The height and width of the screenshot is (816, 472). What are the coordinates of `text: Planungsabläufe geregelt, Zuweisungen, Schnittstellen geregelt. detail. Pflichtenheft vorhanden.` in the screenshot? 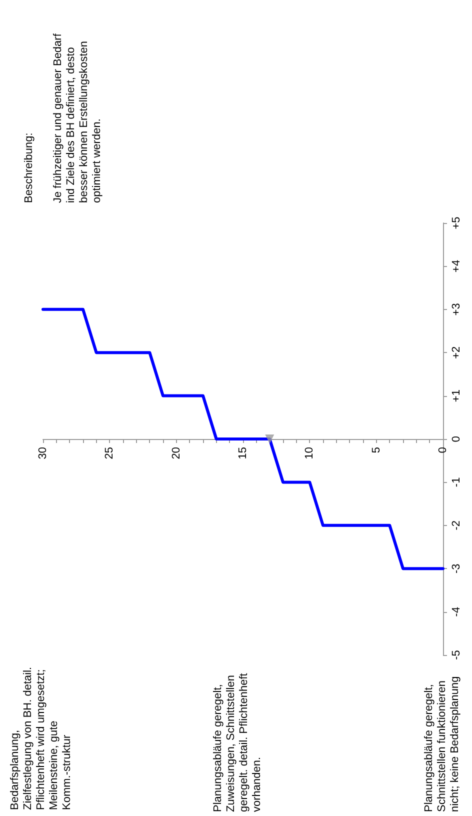 It's located at (238, 742).